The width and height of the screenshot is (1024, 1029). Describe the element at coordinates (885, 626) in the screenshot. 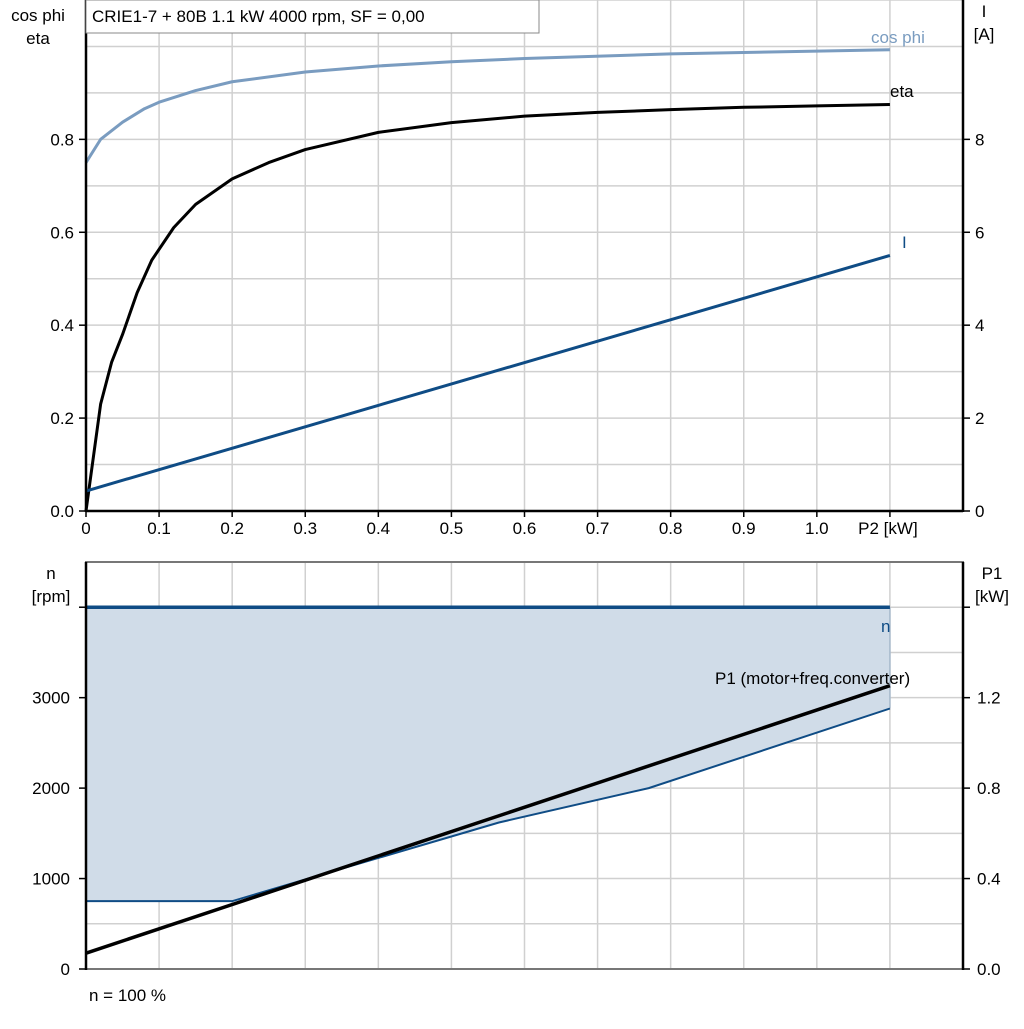

I see `series-label-speed: n` at that location.